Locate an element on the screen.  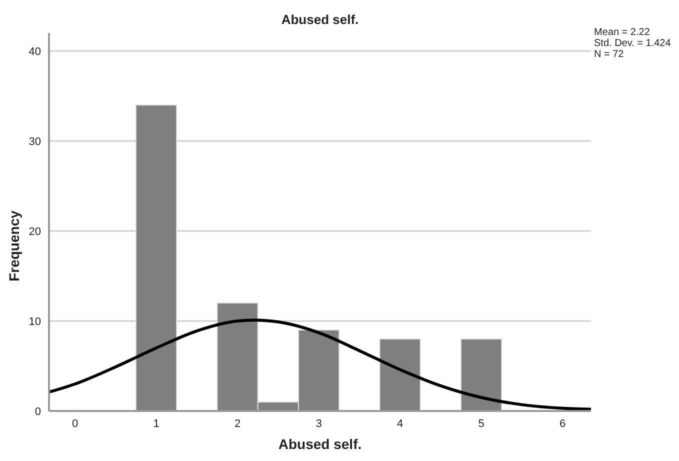
x-axis-title: Abused self. is located at coordinates (320, 444).